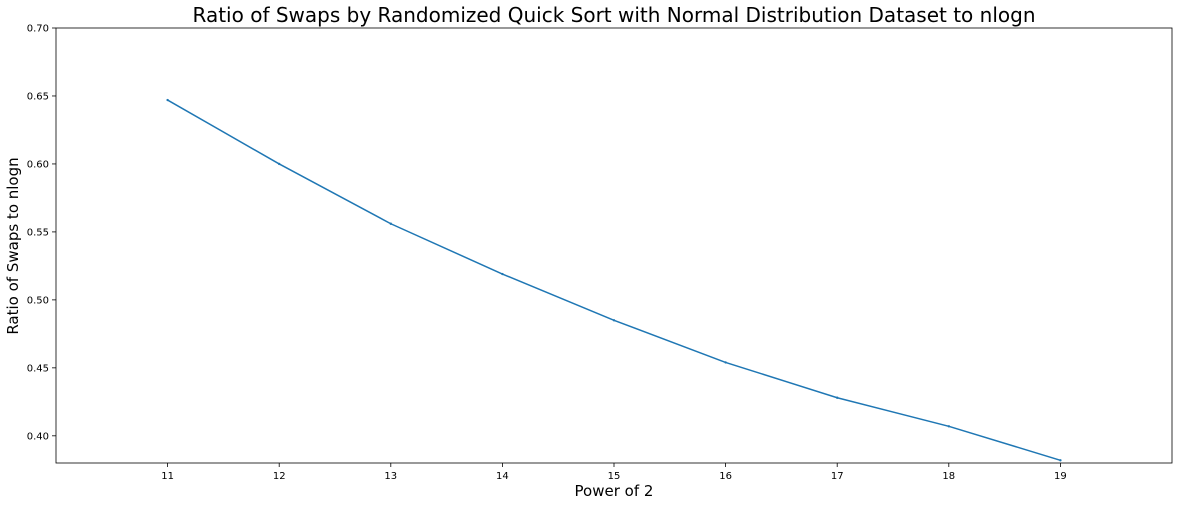 This screenshot has width=1178, height=506. I want to click on y-tick-label: 0.45, so click(38, 368).